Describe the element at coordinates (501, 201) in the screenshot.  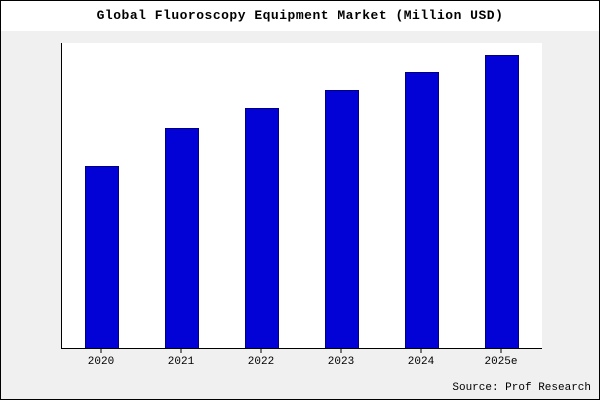
I see `bar-2025e` at that location.